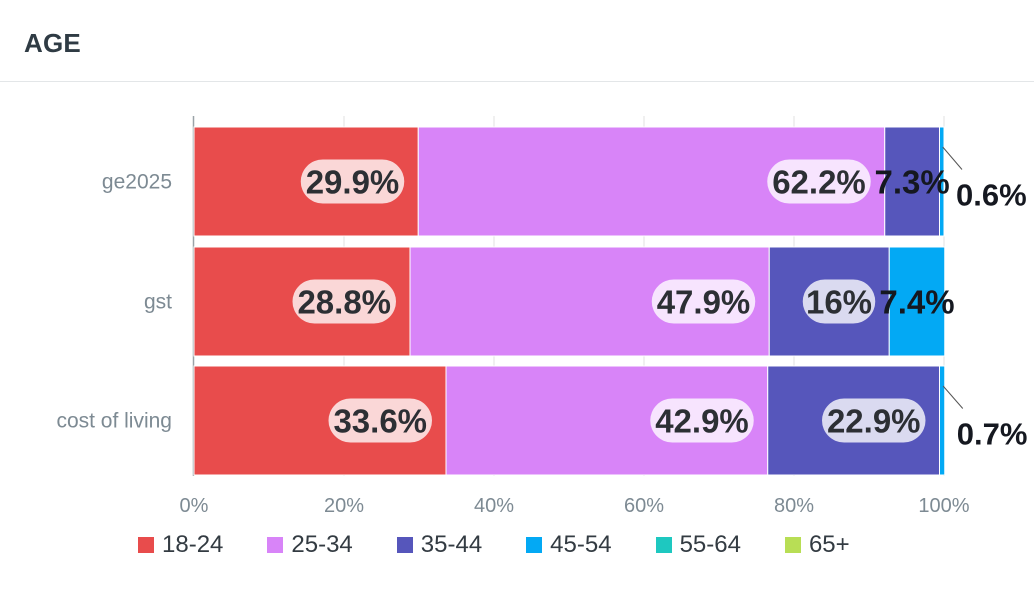 Image resolution: width=1034 pixels, height=616 pixels. I want to click on x-tick-label: 80%, so click(794, 506).